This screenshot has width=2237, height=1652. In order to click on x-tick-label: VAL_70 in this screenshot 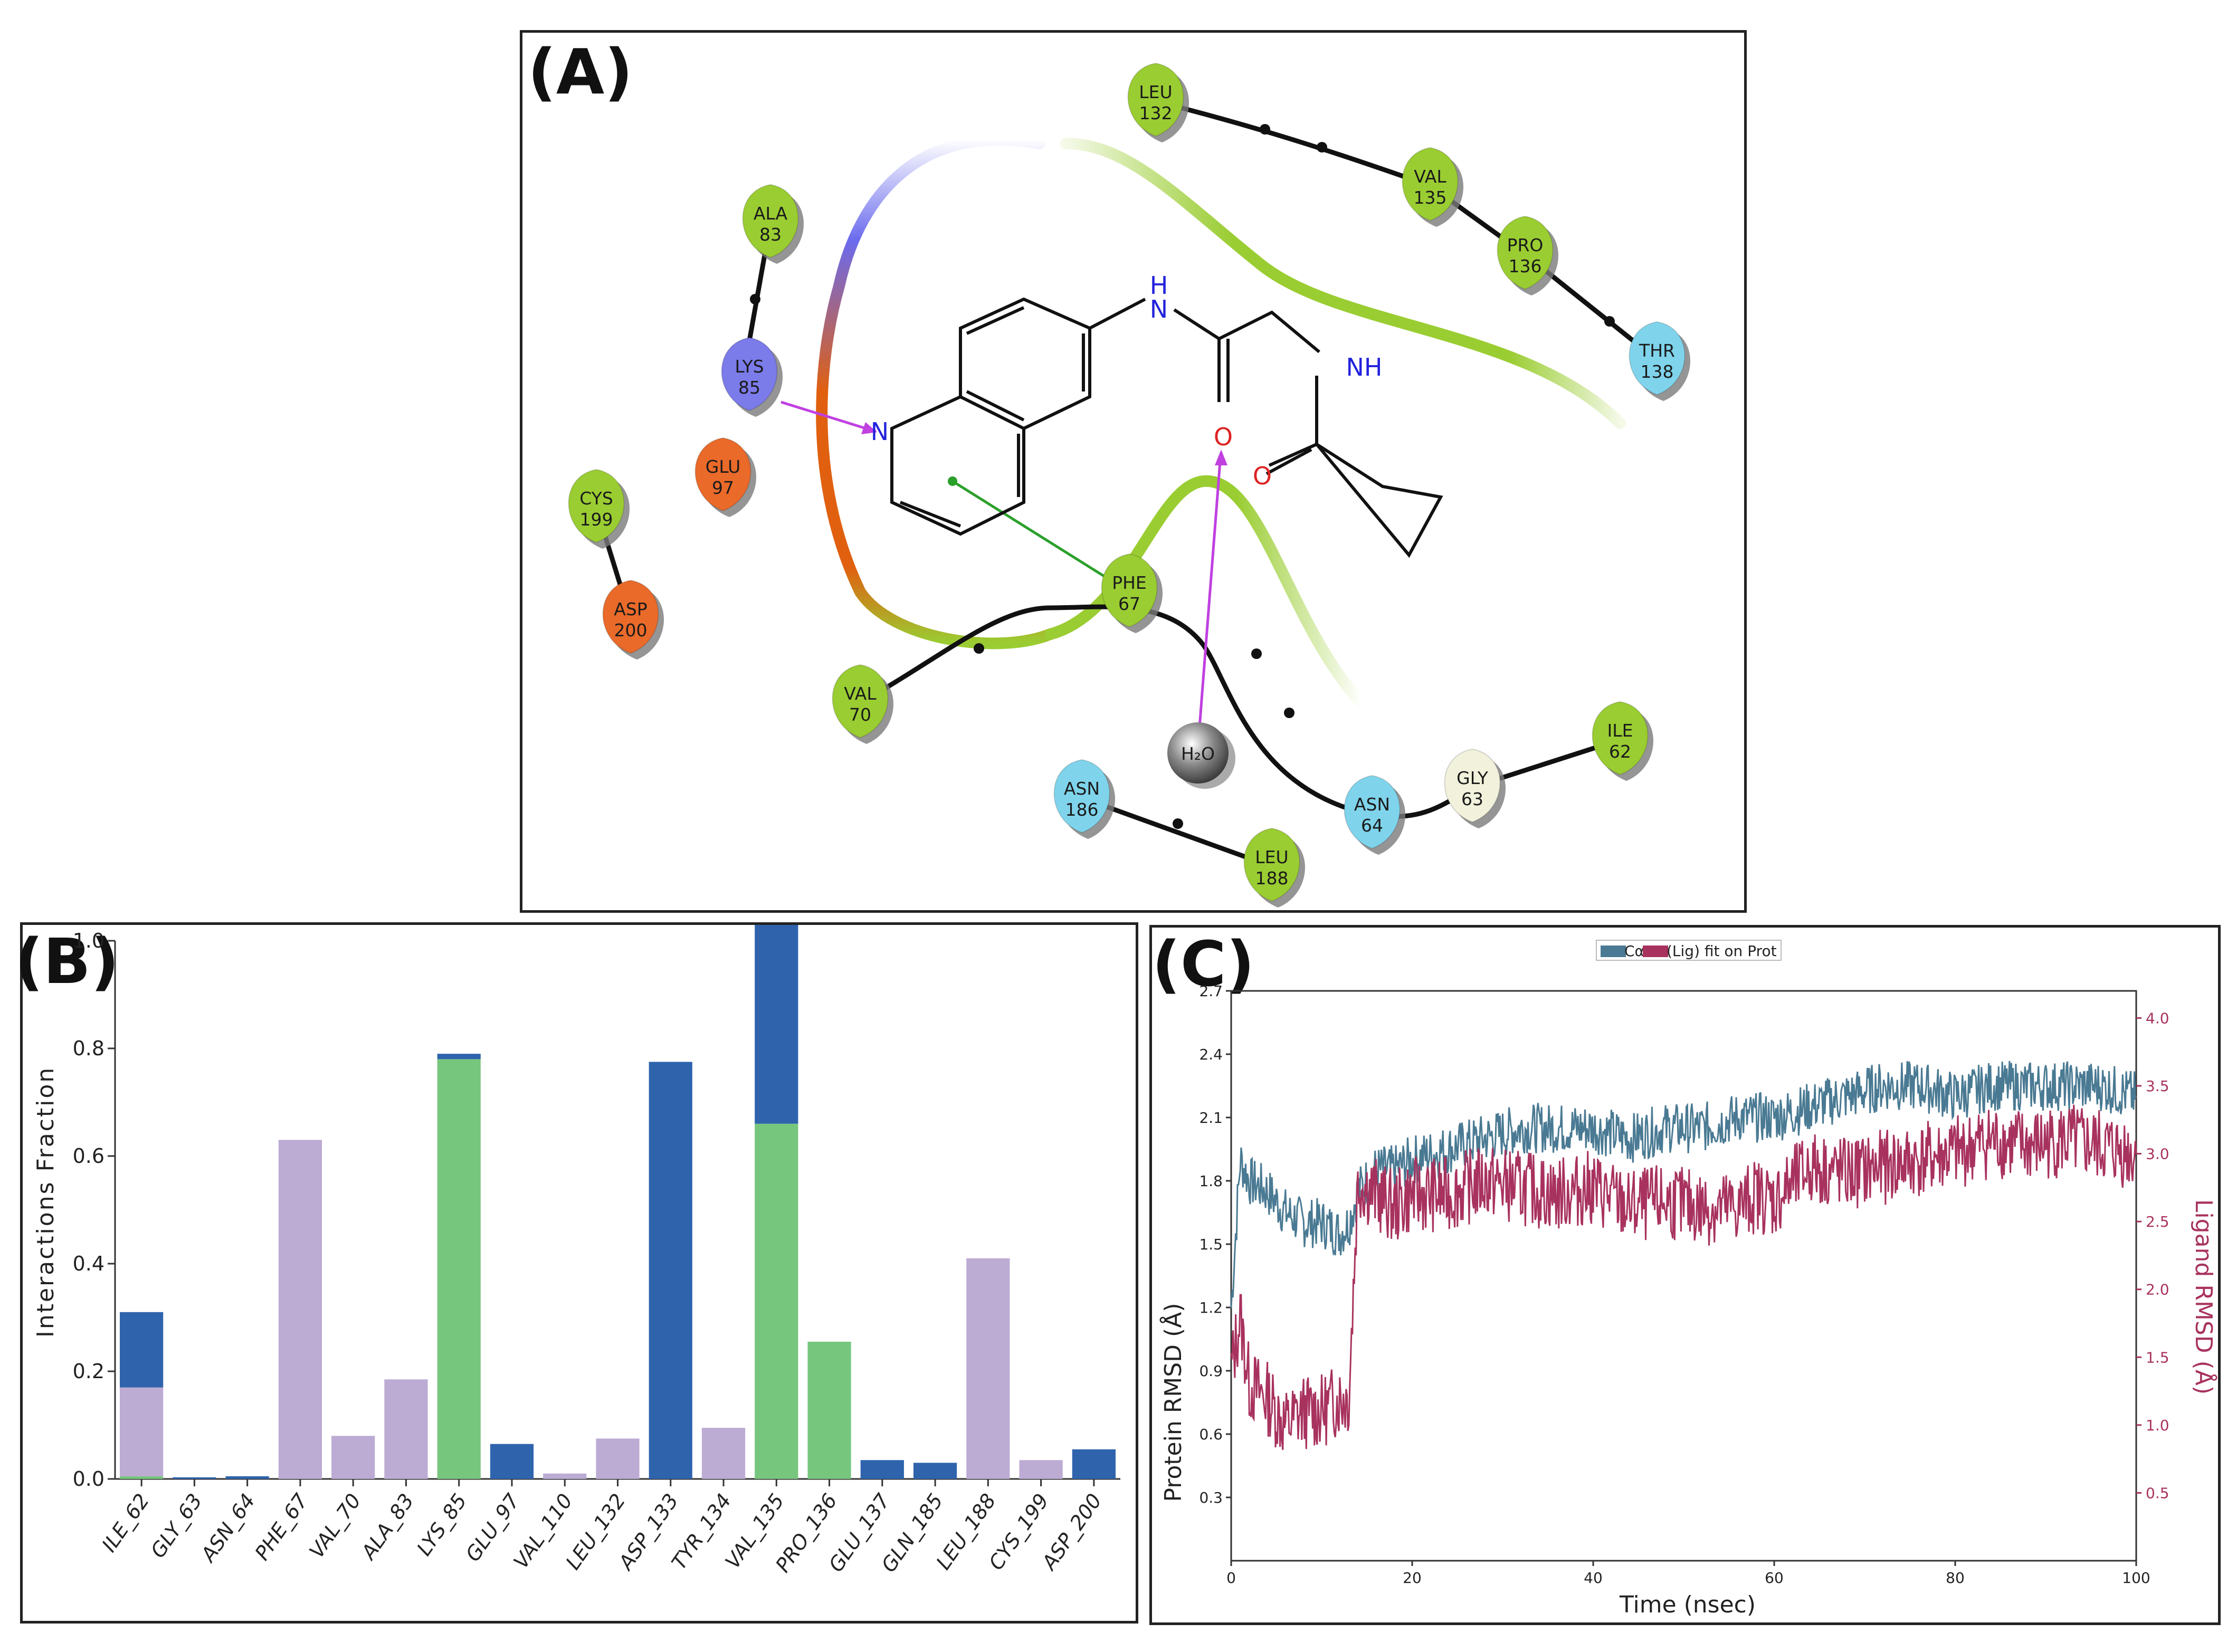, I will do `click(334, 1525)`.